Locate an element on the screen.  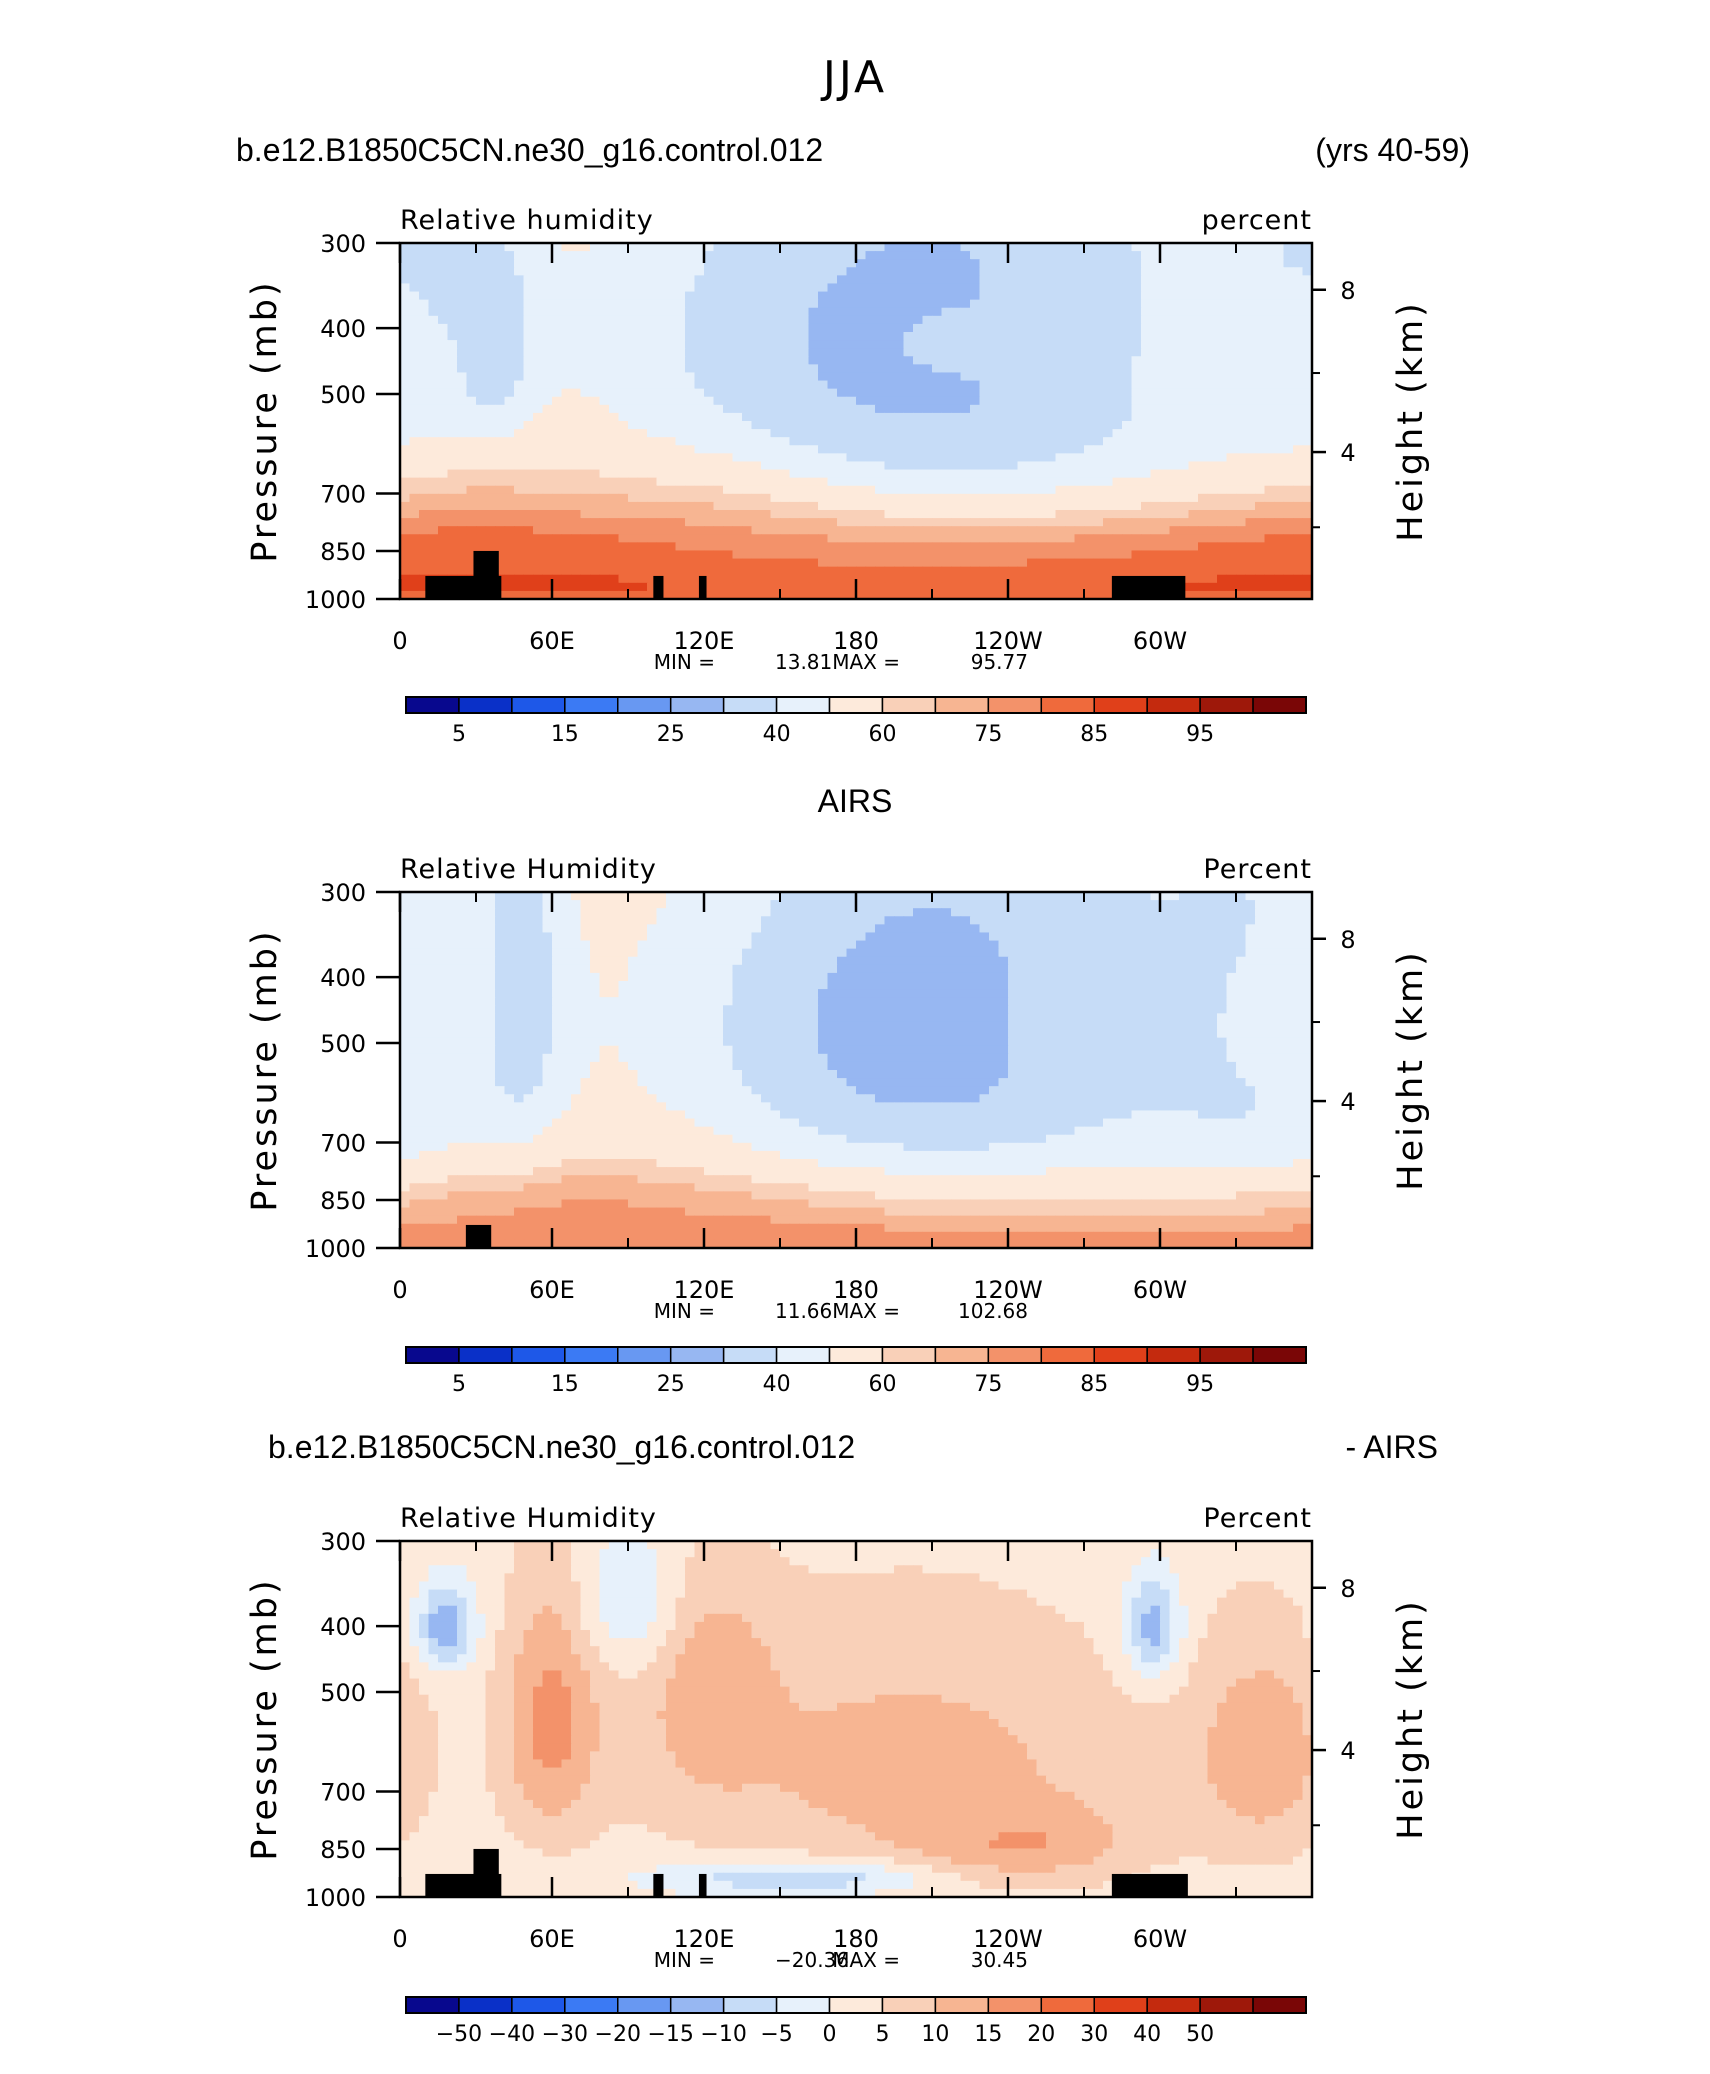
topography-block is located at coordinates (702, 587).